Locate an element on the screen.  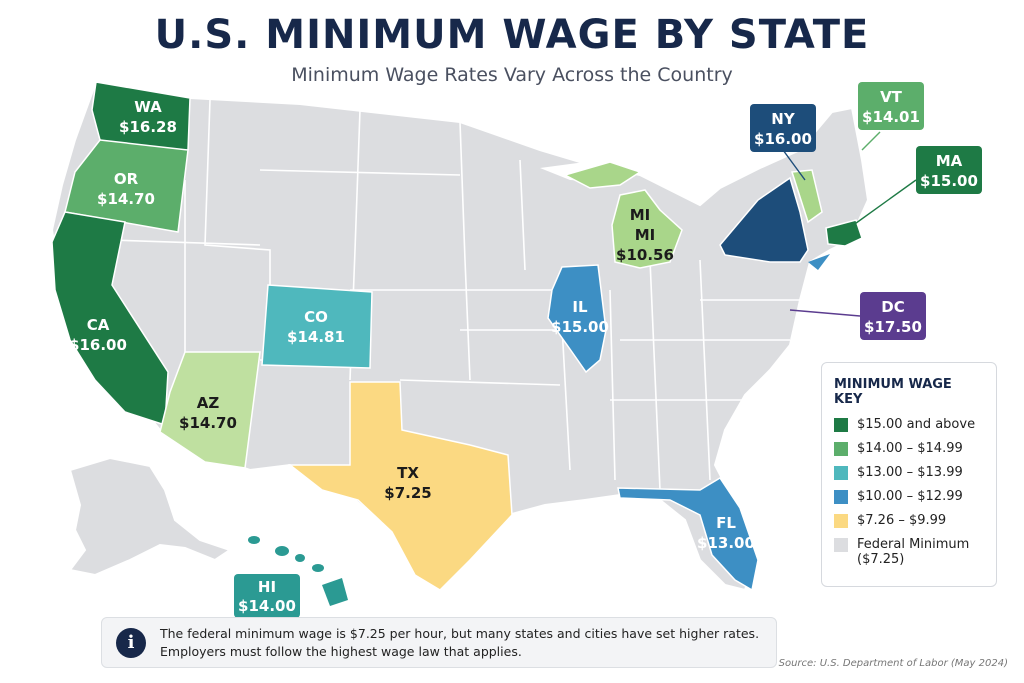
legend-label: $13.00 – $13.99 is located at coordinates (910, 472).